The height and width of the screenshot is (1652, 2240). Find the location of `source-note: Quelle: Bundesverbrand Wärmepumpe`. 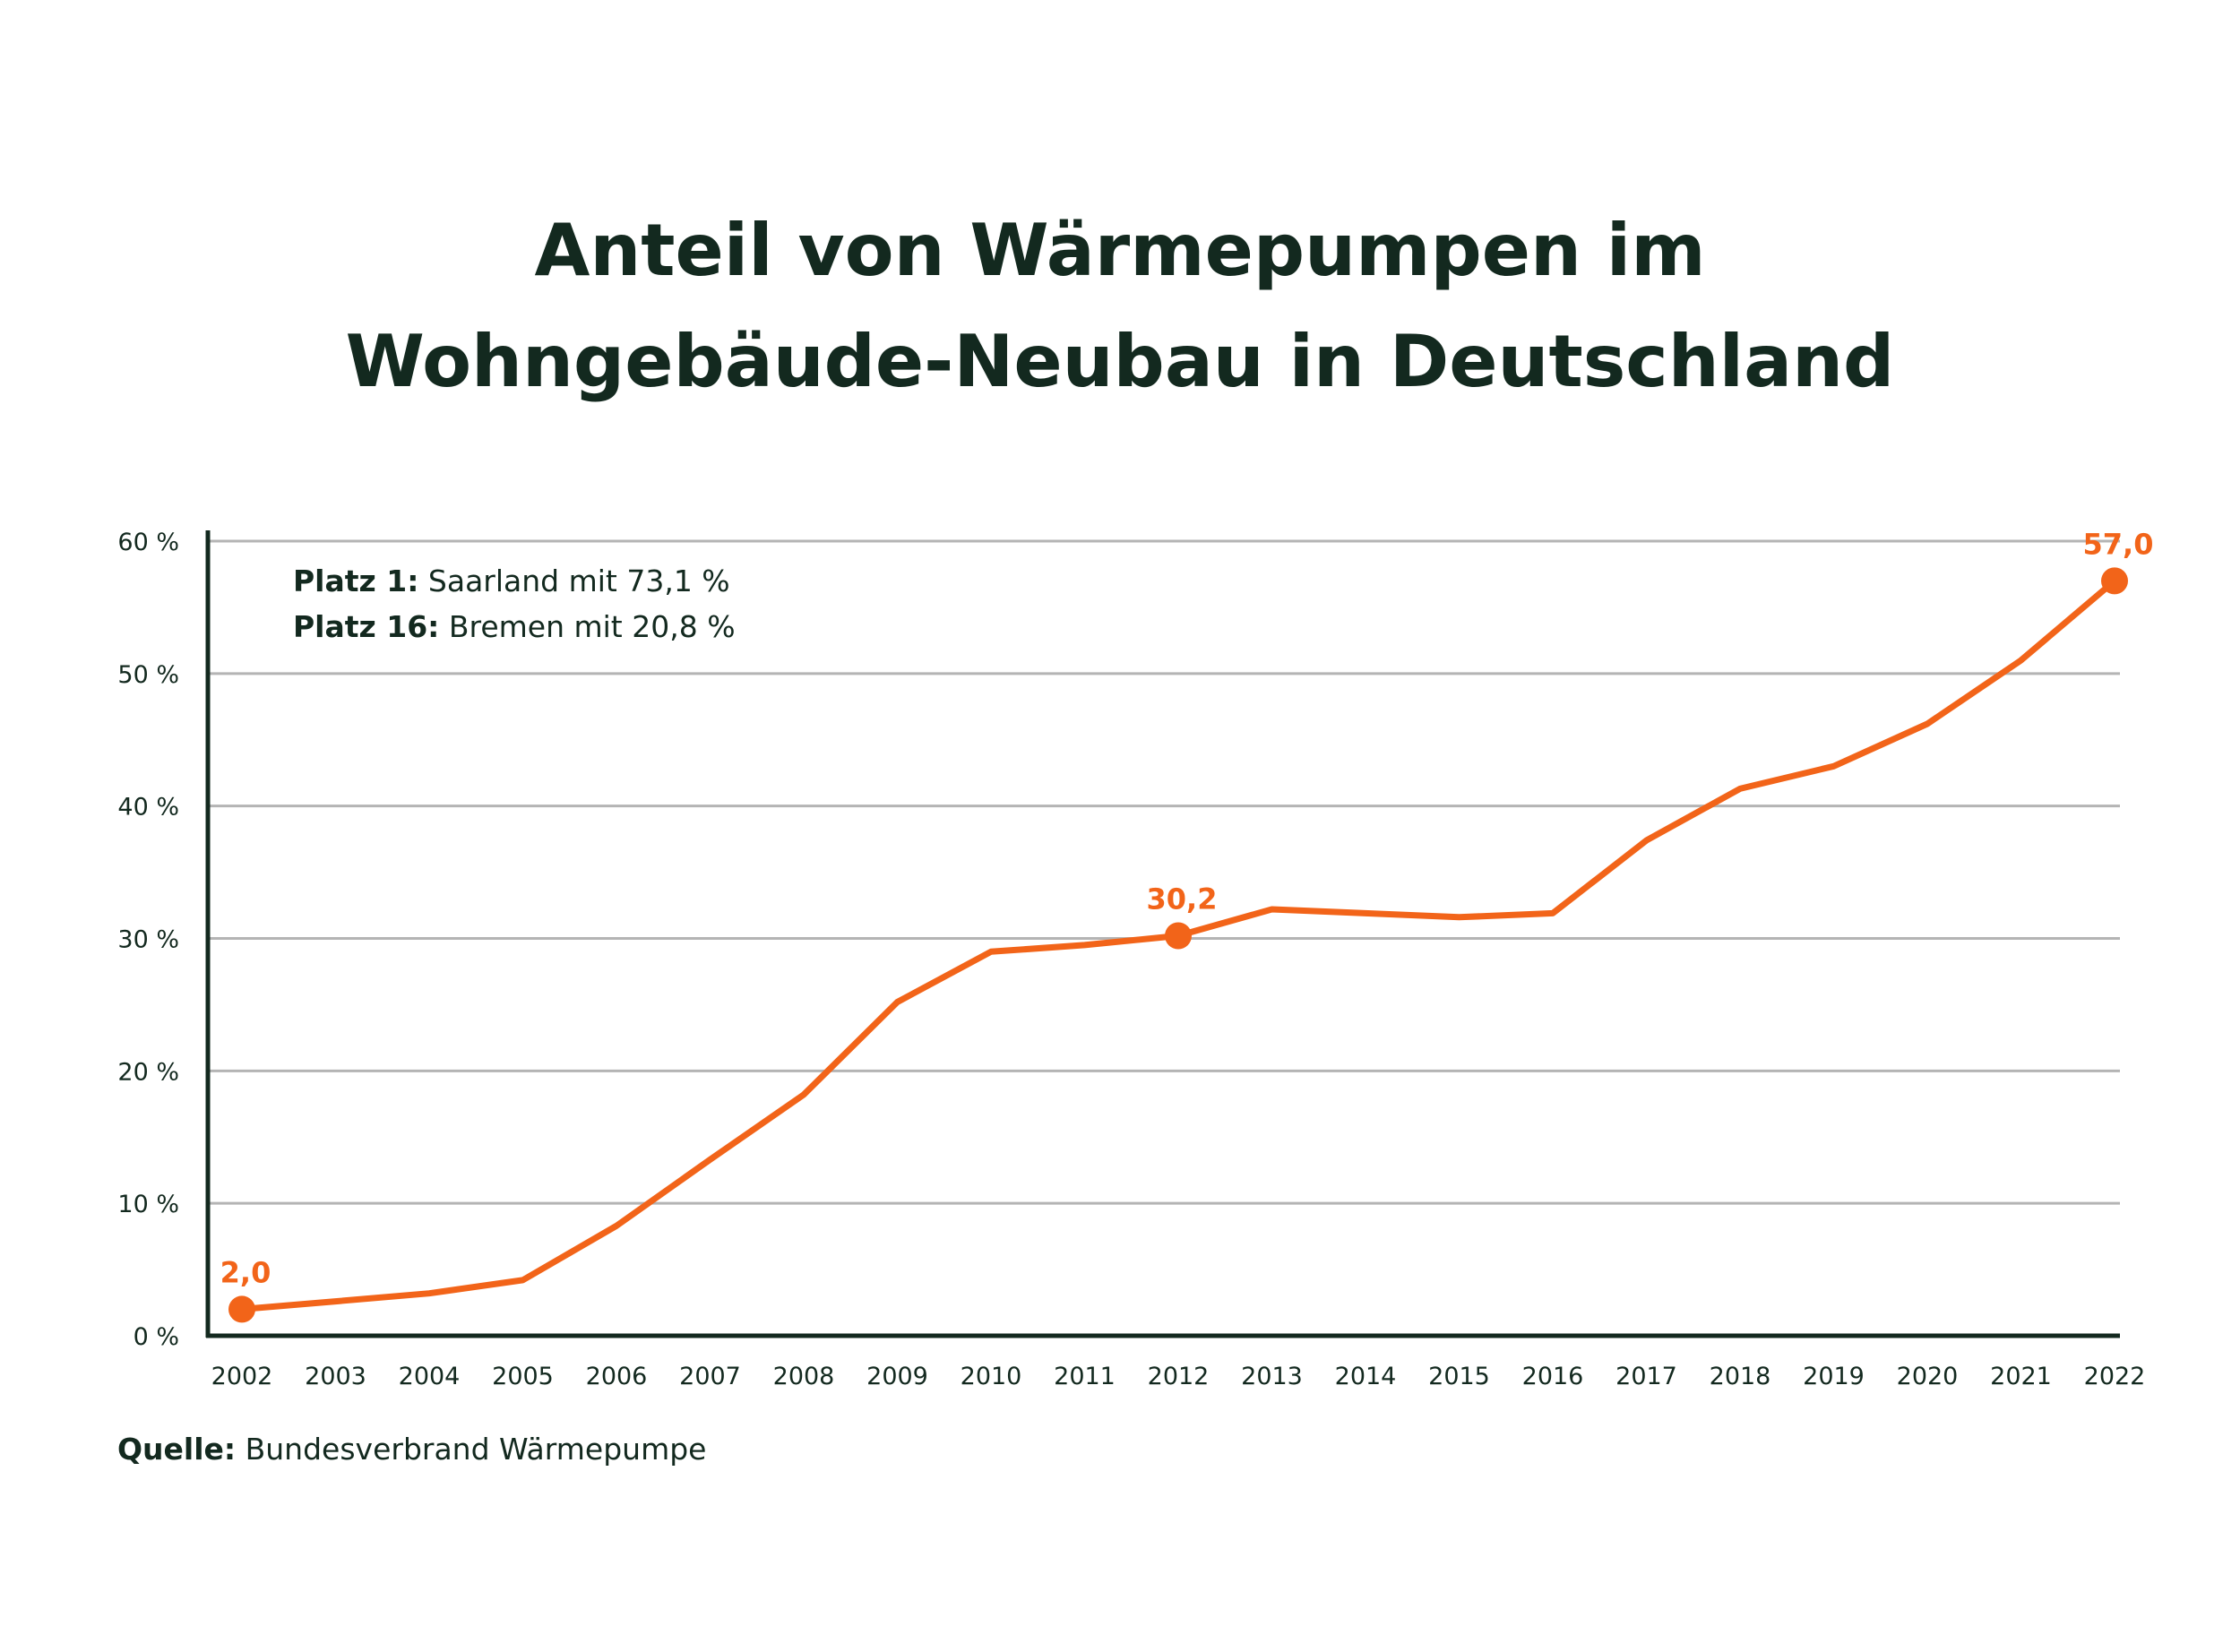

source-note: Quelle: Bundesverbrand Wärmepumpe is located at coordinates (412, 1450).